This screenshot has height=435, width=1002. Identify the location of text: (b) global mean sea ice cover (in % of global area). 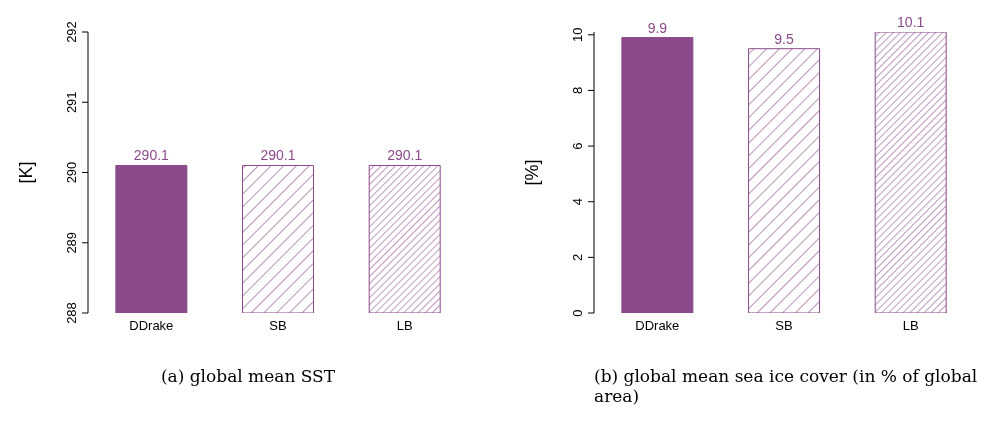
(786, 386).